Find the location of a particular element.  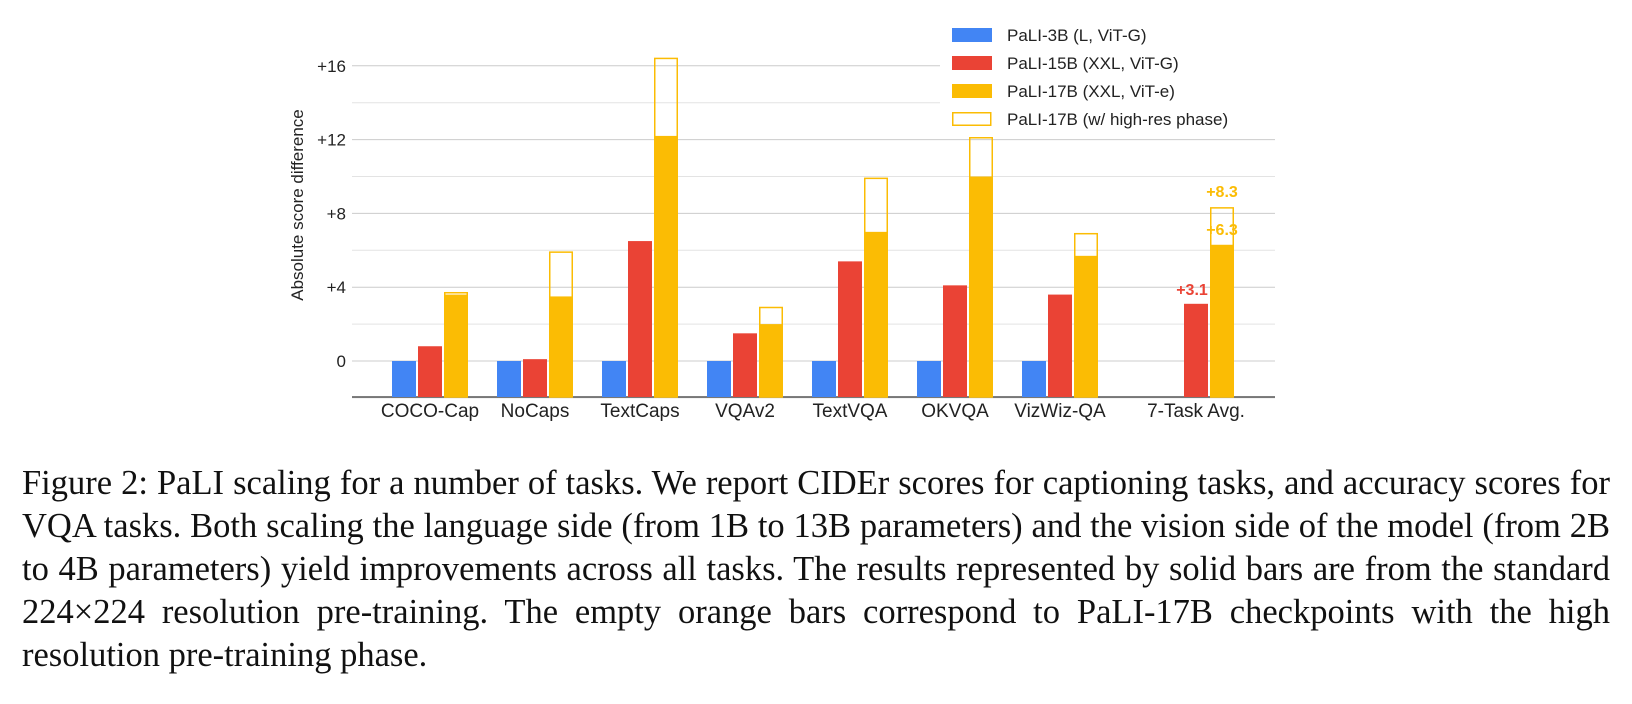

legend-label: PaLI-3B (L, ViT-G) is located at coordinates (1077, 35).